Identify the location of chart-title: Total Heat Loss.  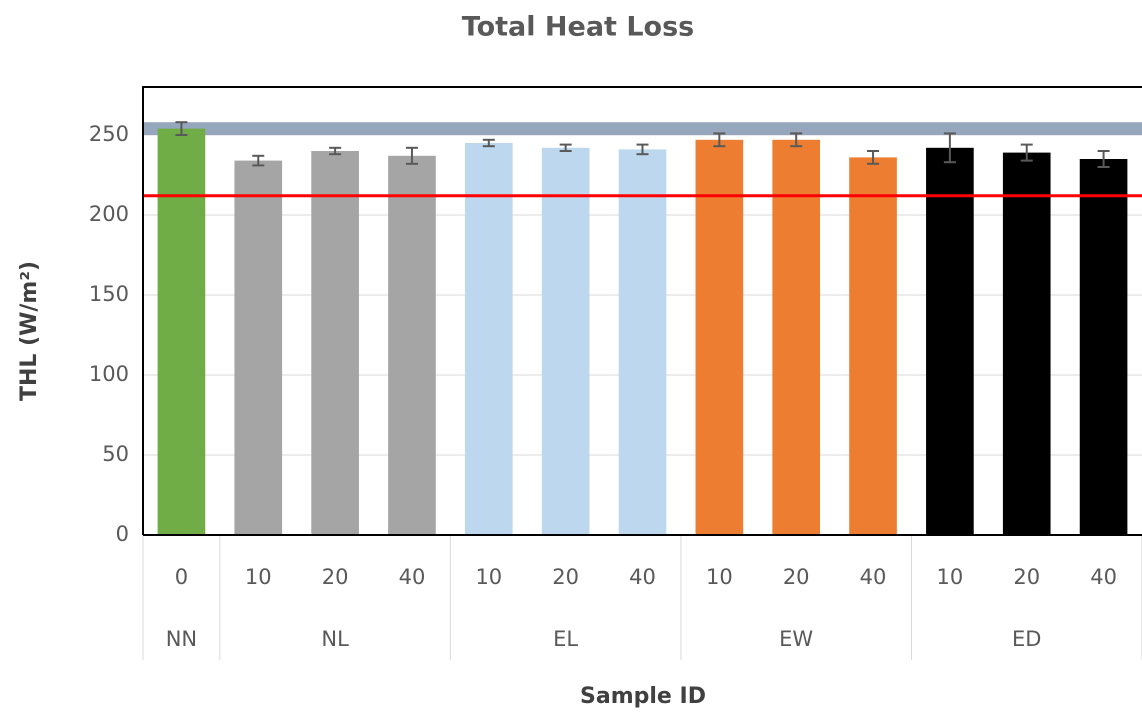
(578, 27).